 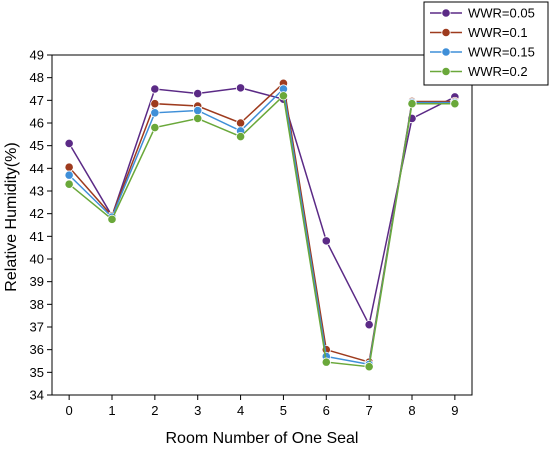 I want to click on legend-label: WWR=0.2, so click(x=498, y=71).